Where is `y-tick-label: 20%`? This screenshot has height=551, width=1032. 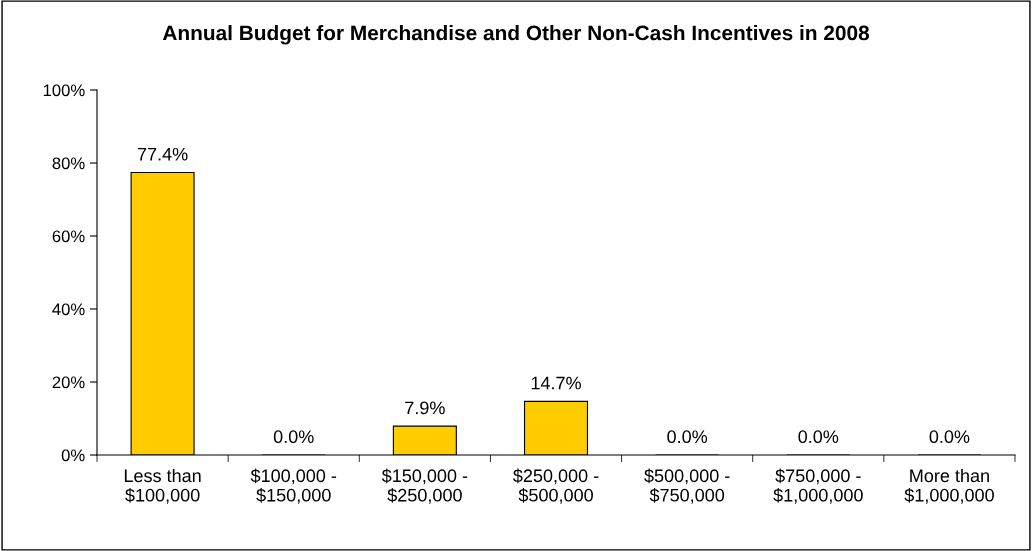 y-tick-label: 20% is located at coordinates (68, 382).